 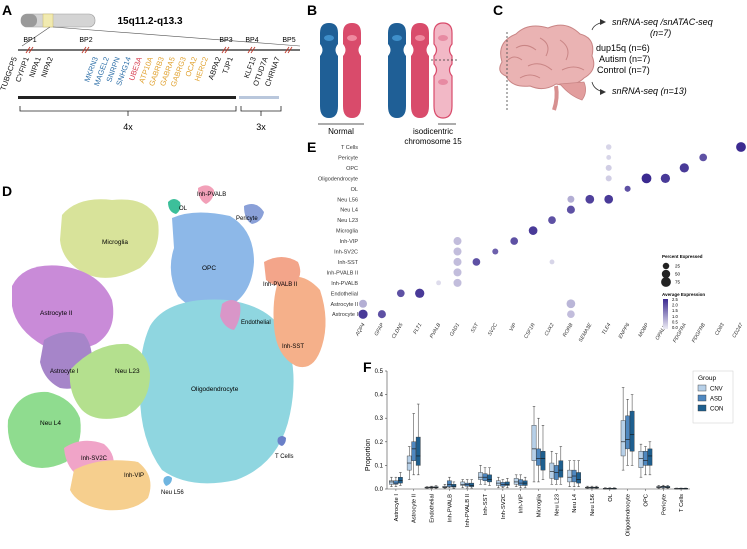 What do you see at coordinates (344, 284) in the screenshot?
I see `dotplot-row-label: Inh-PVALB` at bounding box center [344, 284].